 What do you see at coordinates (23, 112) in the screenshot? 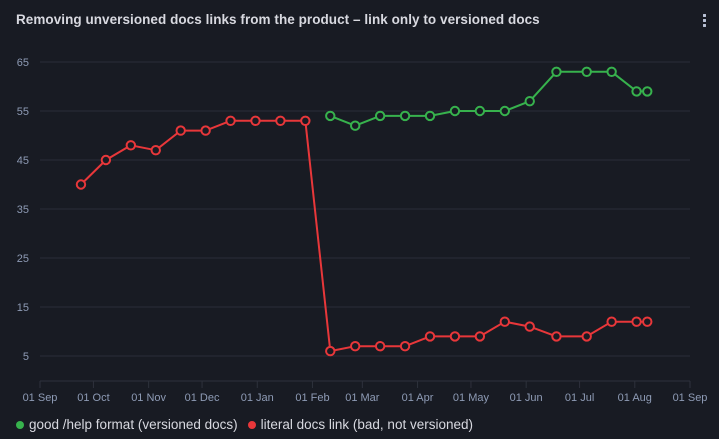
I see `y-tick-label: 55` at bounding box center [23, 112].